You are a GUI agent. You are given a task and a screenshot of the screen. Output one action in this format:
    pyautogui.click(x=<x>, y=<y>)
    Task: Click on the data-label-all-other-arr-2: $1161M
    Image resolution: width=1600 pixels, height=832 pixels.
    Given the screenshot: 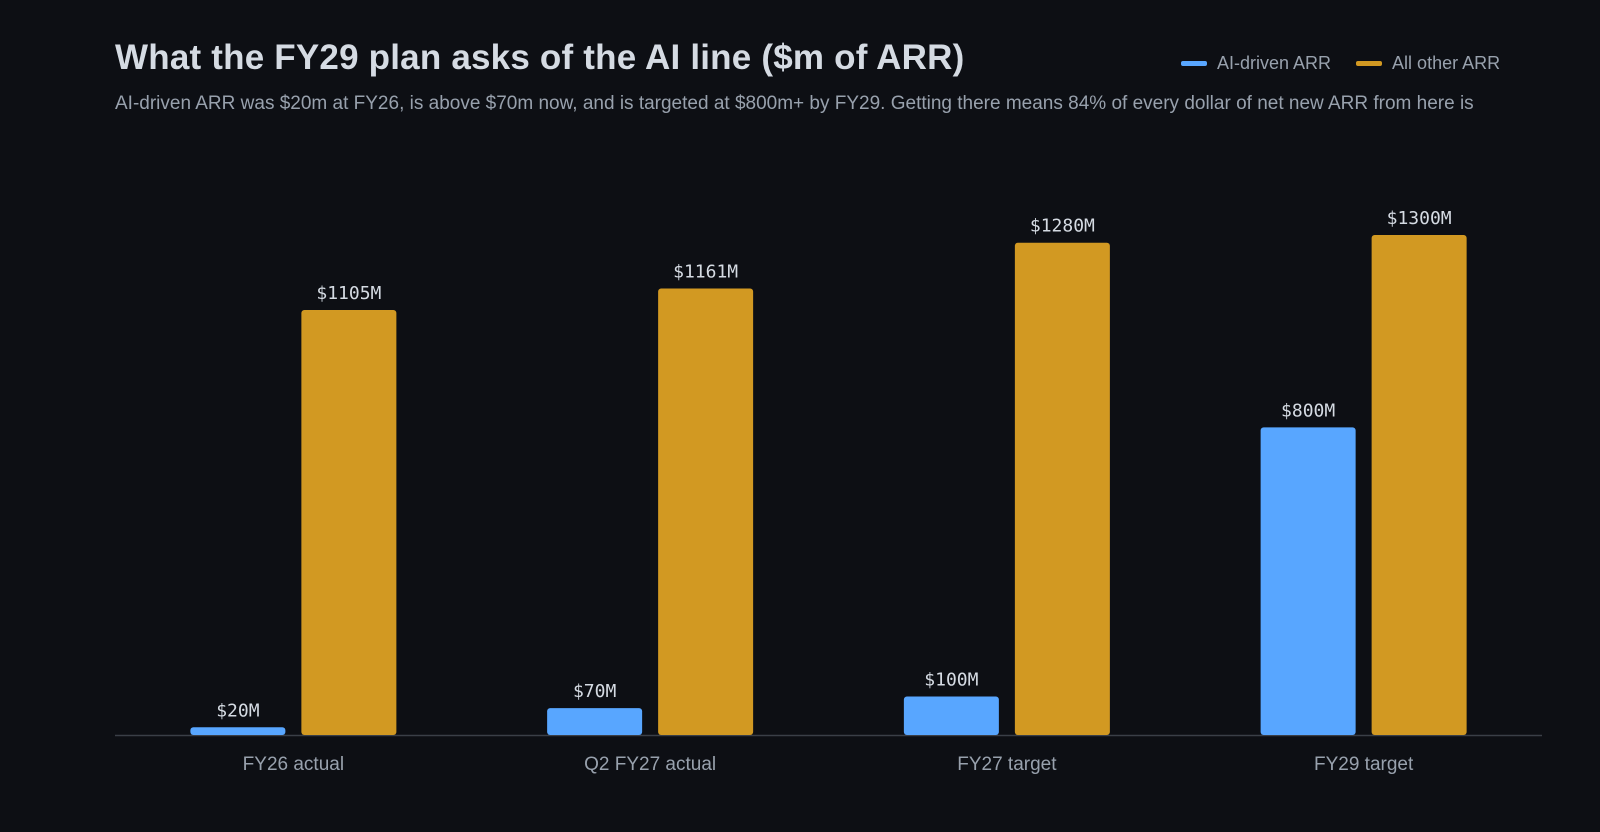 What is the action you would take?
    pyautogui.click(x=705, y=271)
    